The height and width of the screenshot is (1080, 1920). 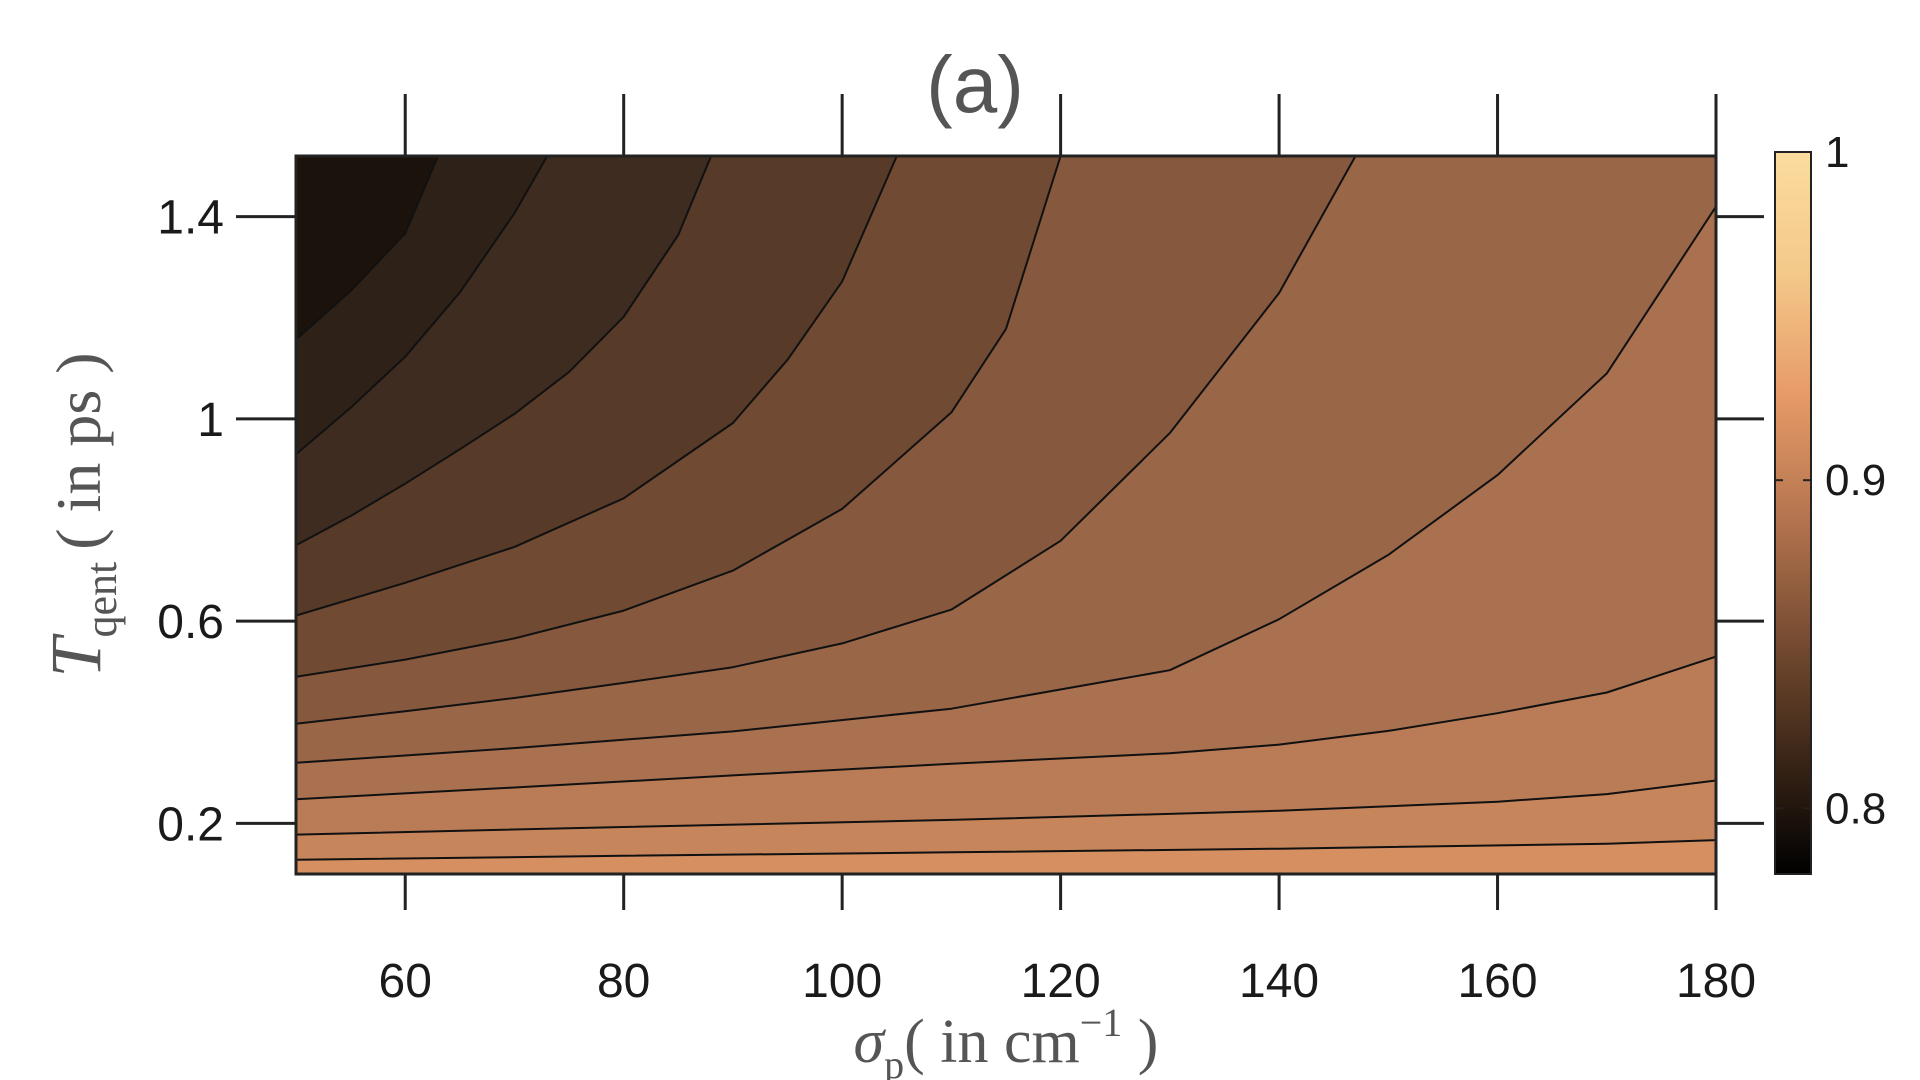 I want to click on x-axis-superscript: −1, so click(x=1101, y=1022).